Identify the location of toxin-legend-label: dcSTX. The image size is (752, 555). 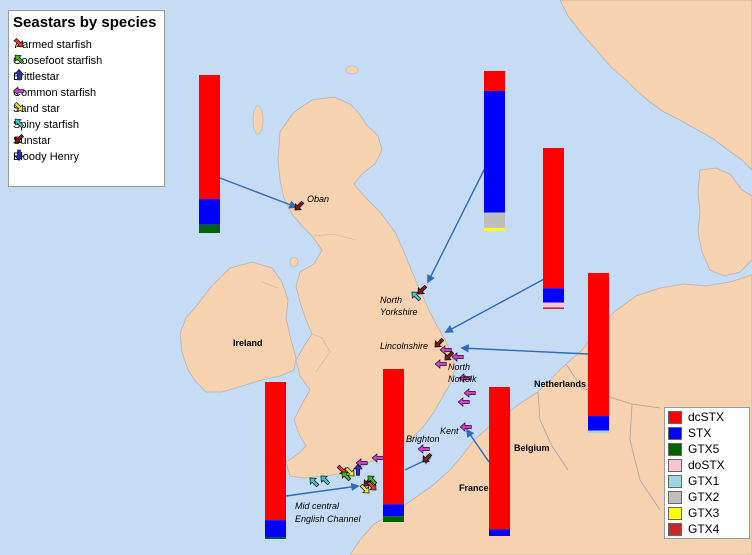
(706, 417).